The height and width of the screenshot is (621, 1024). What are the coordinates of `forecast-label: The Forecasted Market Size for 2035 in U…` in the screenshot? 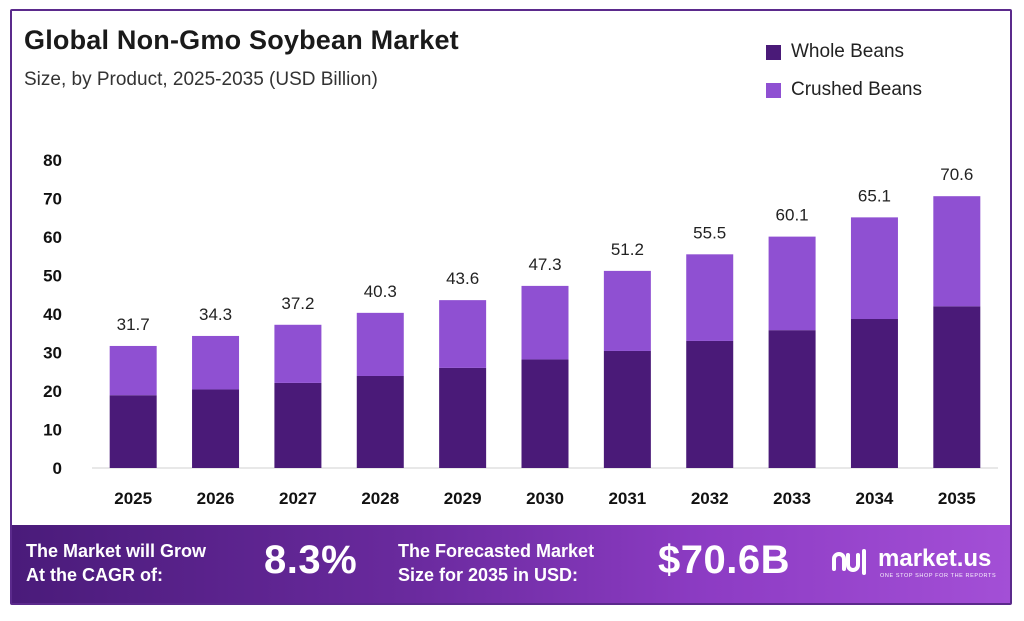 It's located at (528, 563).